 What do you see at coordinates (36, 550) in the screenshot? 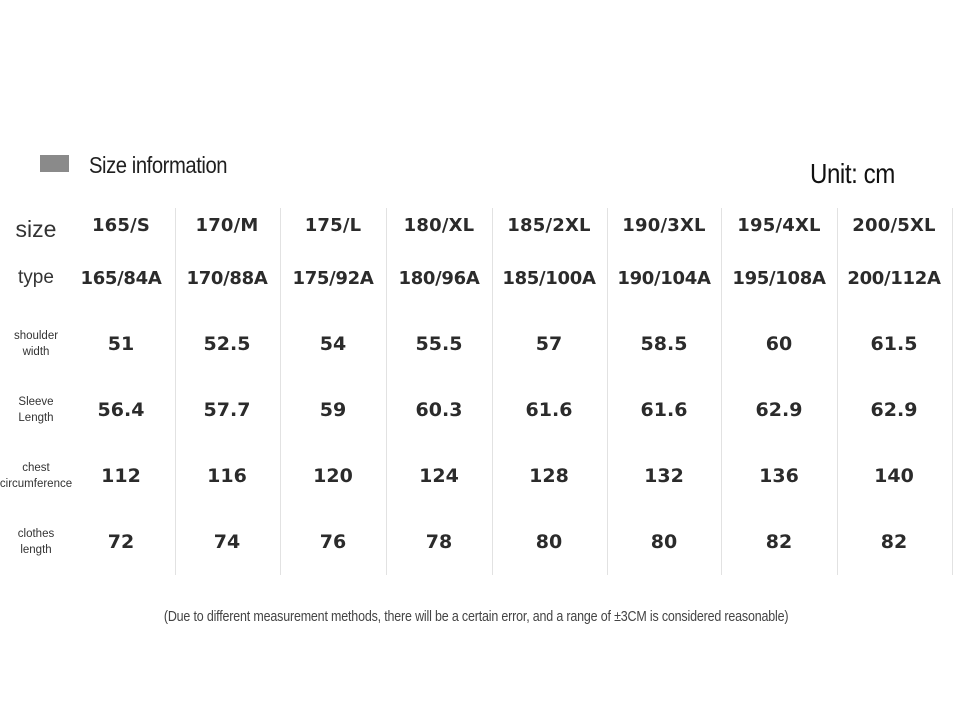
I see `row-label-line: length` at bounding box center [36, 550].